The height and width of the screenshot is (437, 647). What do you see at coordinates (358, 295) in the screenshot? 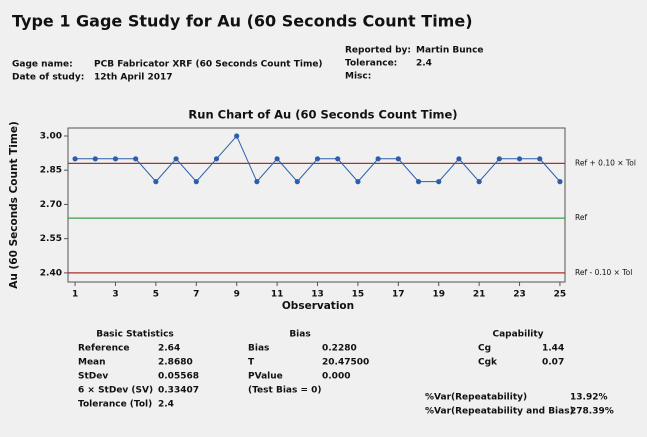
I see `x-tick-label: 15` at bounding box center [358, 295].